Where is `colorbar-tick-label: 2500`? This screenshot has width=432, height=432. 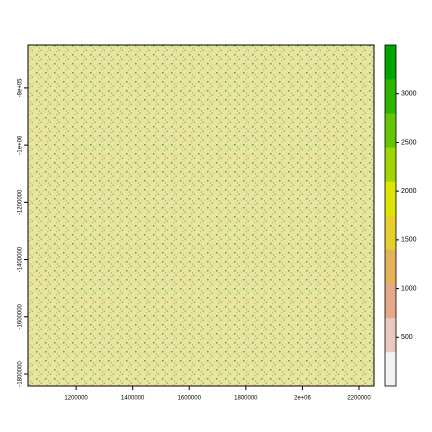
colorbar-tick-label: 2500 is located at coordinates (409, 142).